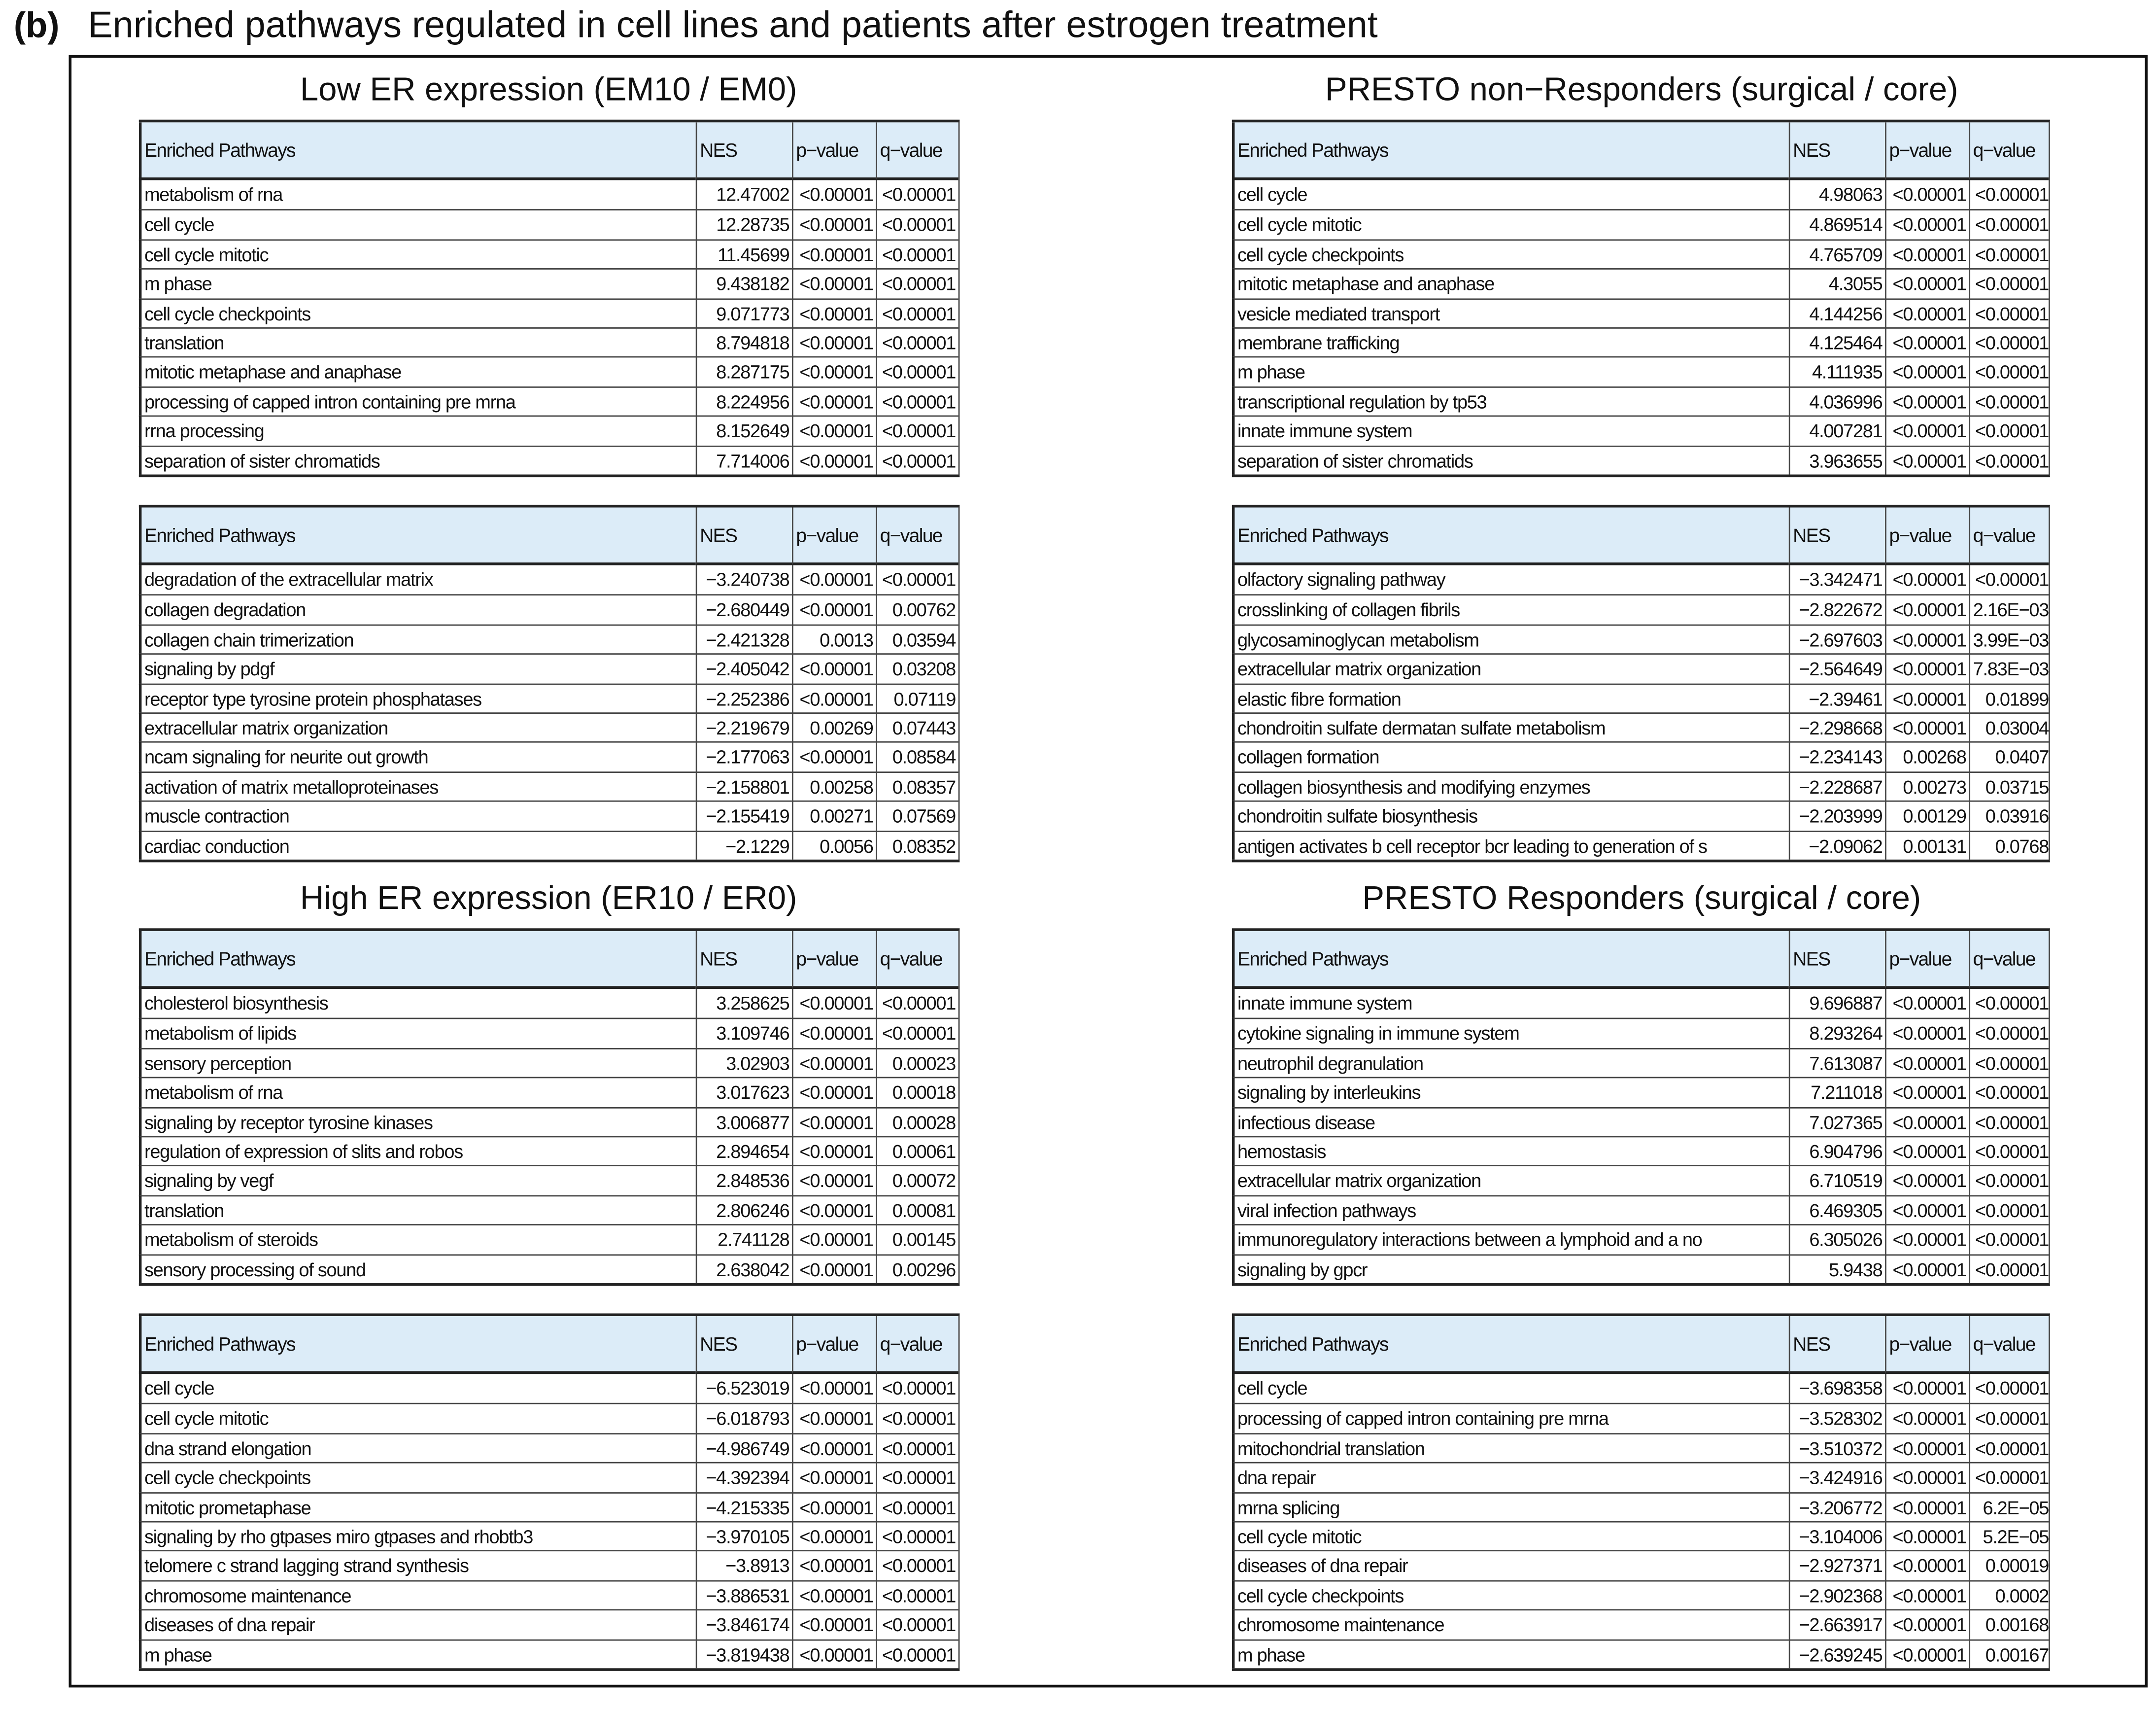 The height and width of the screenshot is (1711, 2156). What do you see at coordinates (917, 1180) in the screenshot?
I see `table-cell: 0.00072` at bounding box center [917, 1180].